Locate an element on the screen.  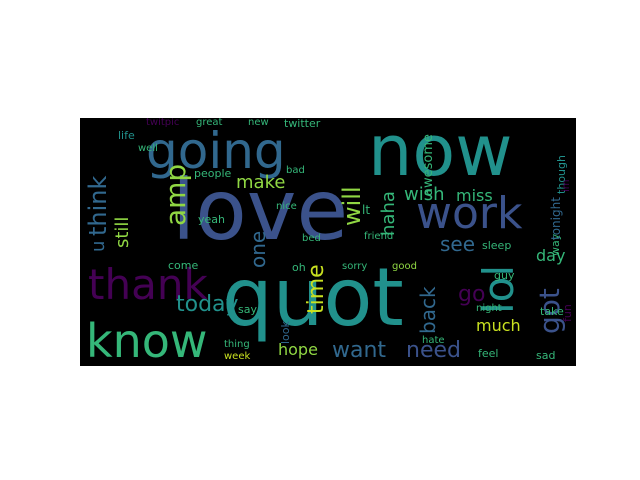
word-life: life is located at coordinates (126, 135).